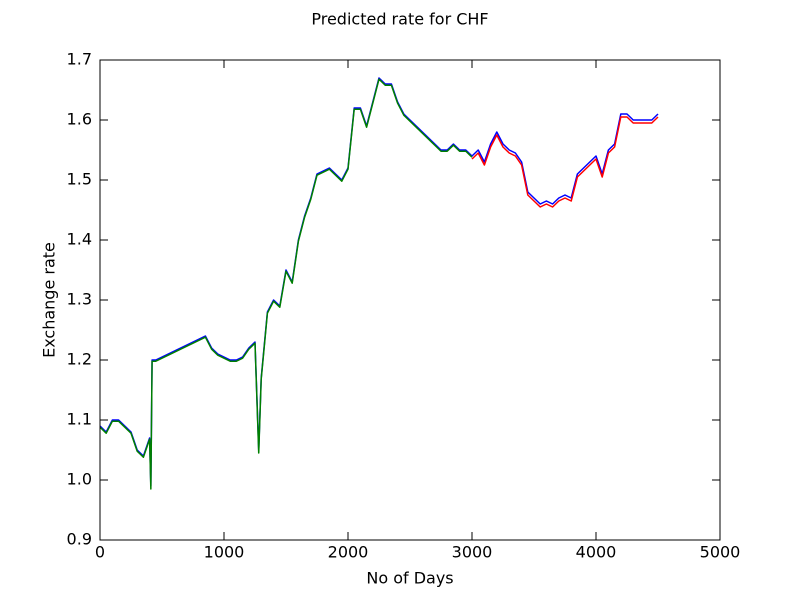 The width and height of the screenshot is (800, 600). What do you see at coordinates (348, 552) in the screenshot?
I see `x-tick-label: 2000` at bounding box center [348, 552].